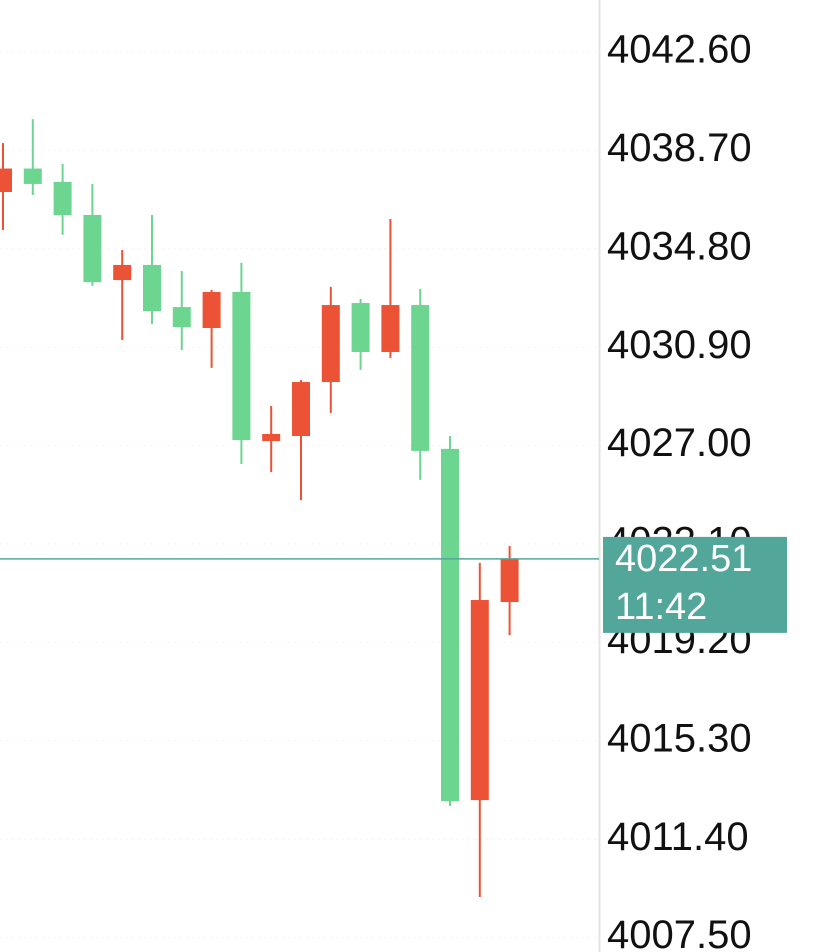  Describe the element at coordinates (679, 148) in the screenshot. I see `y-tick-label: 4038.70` at that location.